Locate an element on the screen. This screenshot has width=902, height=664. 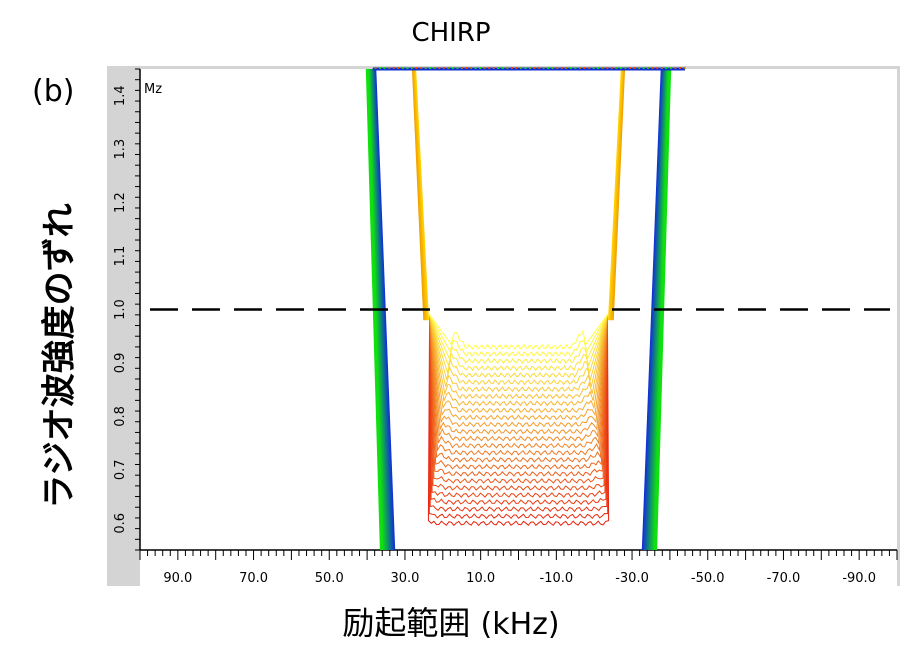
x-axis-label: 励起範囲 (kHz) is located at coordinates (451, 621).